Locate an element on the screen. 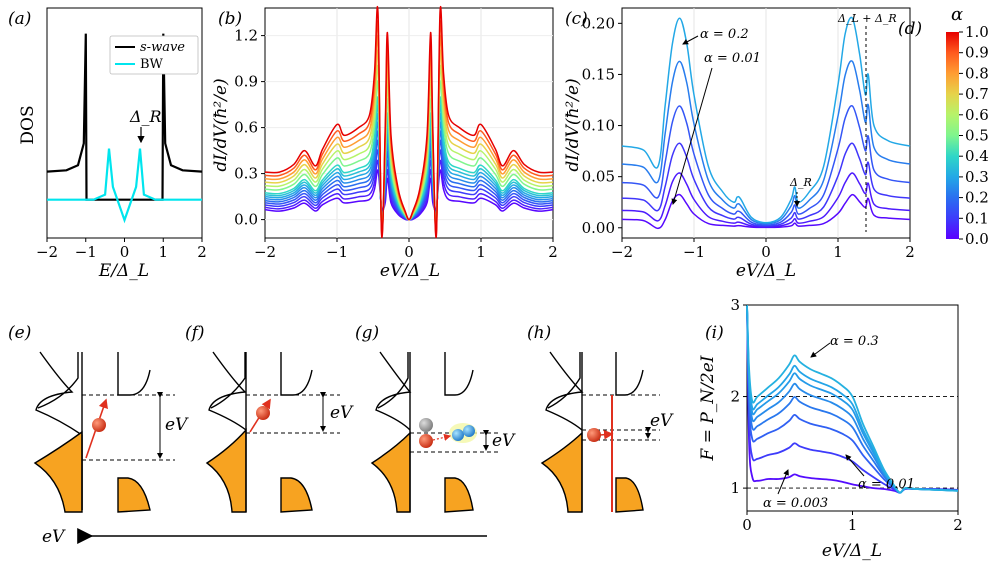  colorbar-tick-label: 0.0 is located at coordinates (977, 239).